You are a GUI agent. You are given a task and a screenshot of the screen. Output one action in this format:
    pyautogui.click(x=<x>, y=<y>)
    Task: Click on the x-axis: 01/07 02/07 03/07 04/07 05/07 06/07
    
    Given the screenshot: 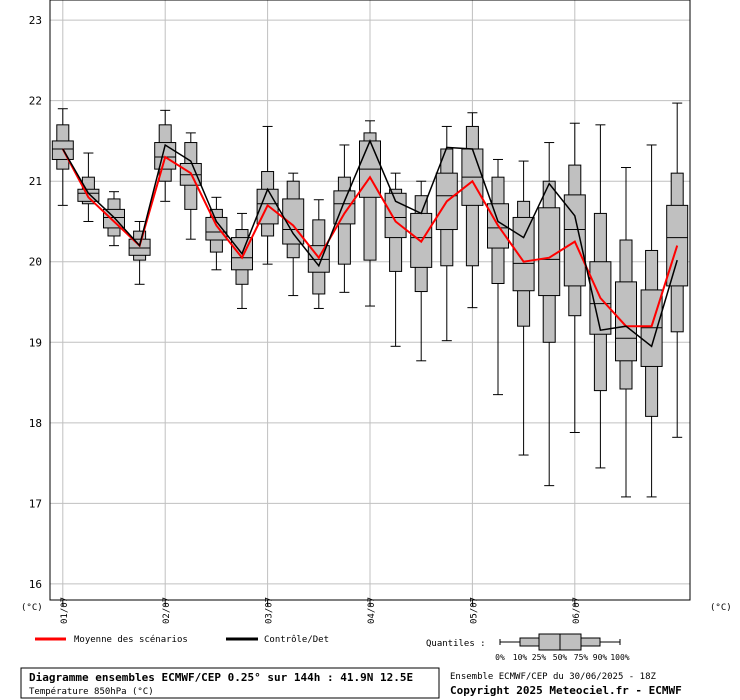 What is the action you would take?
    pyautogui.click(x=321, y=610)
    